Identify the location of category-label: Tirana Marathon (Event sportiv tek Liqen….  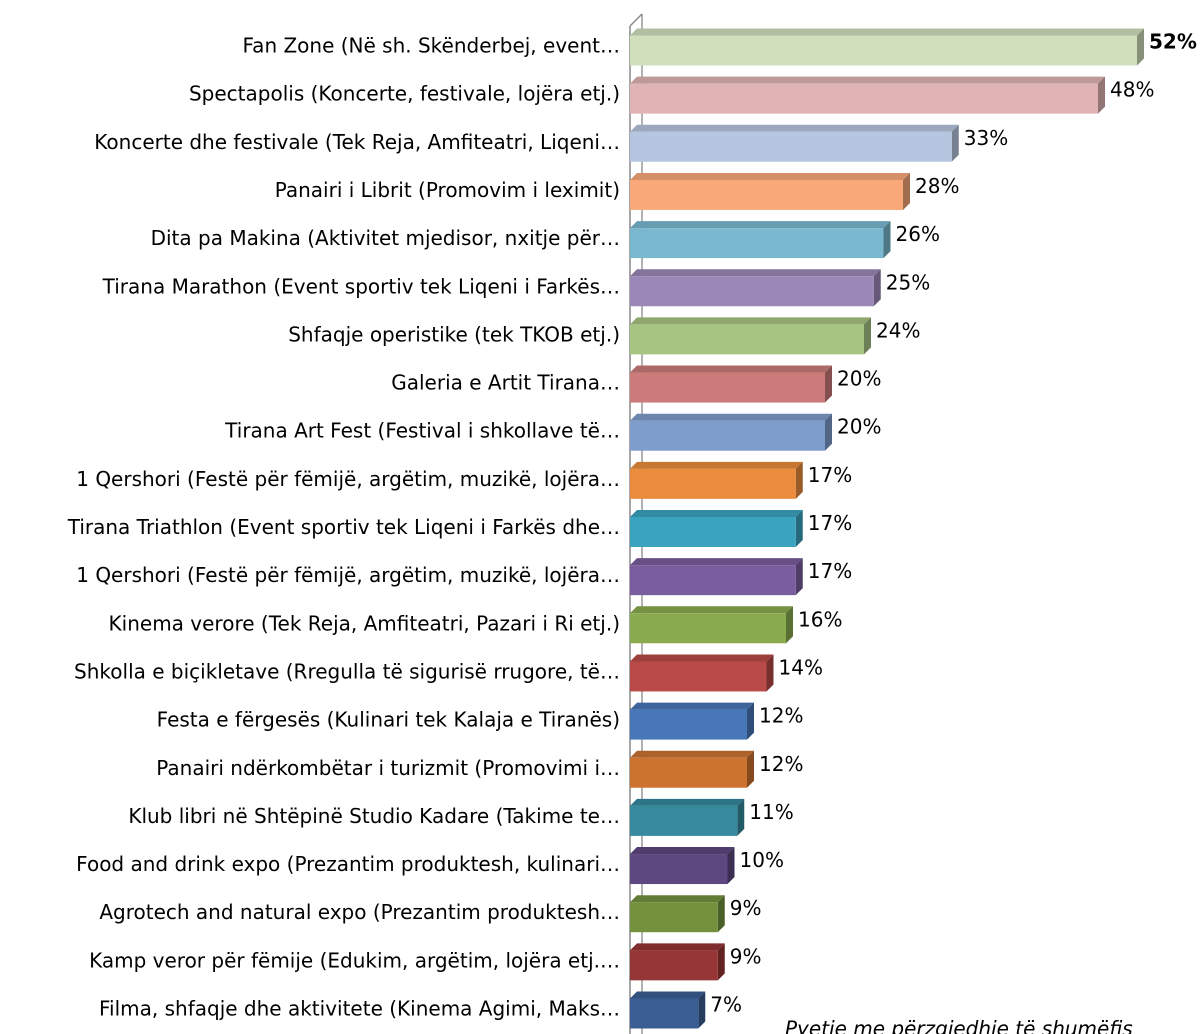
(361, 286).